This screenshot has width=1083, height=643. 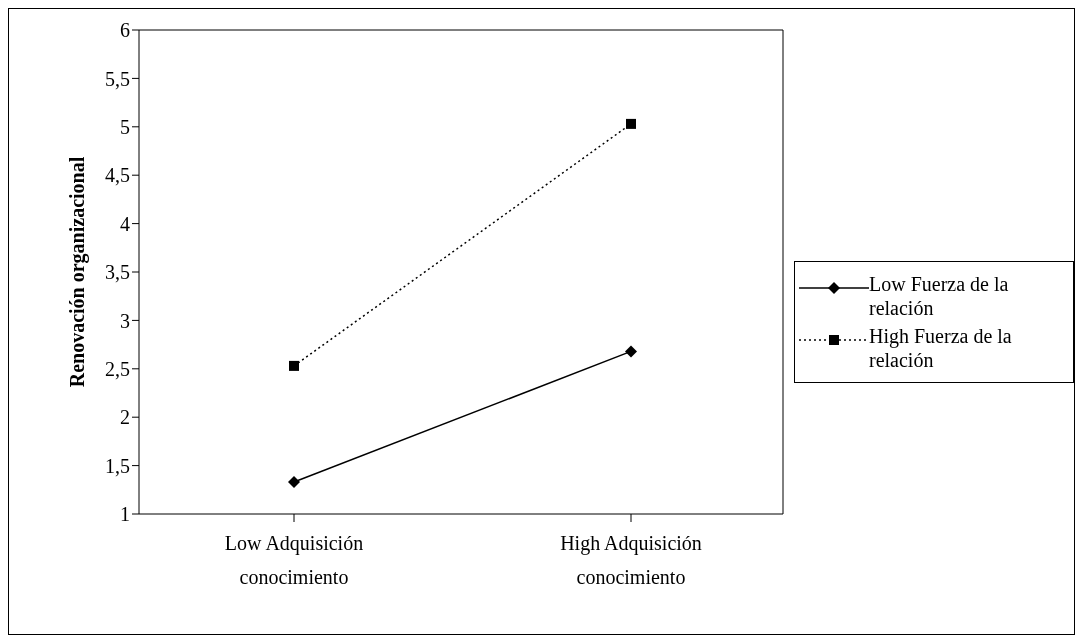 I want to click on y-tick-label: 5,5, so click(x=117, y=78).